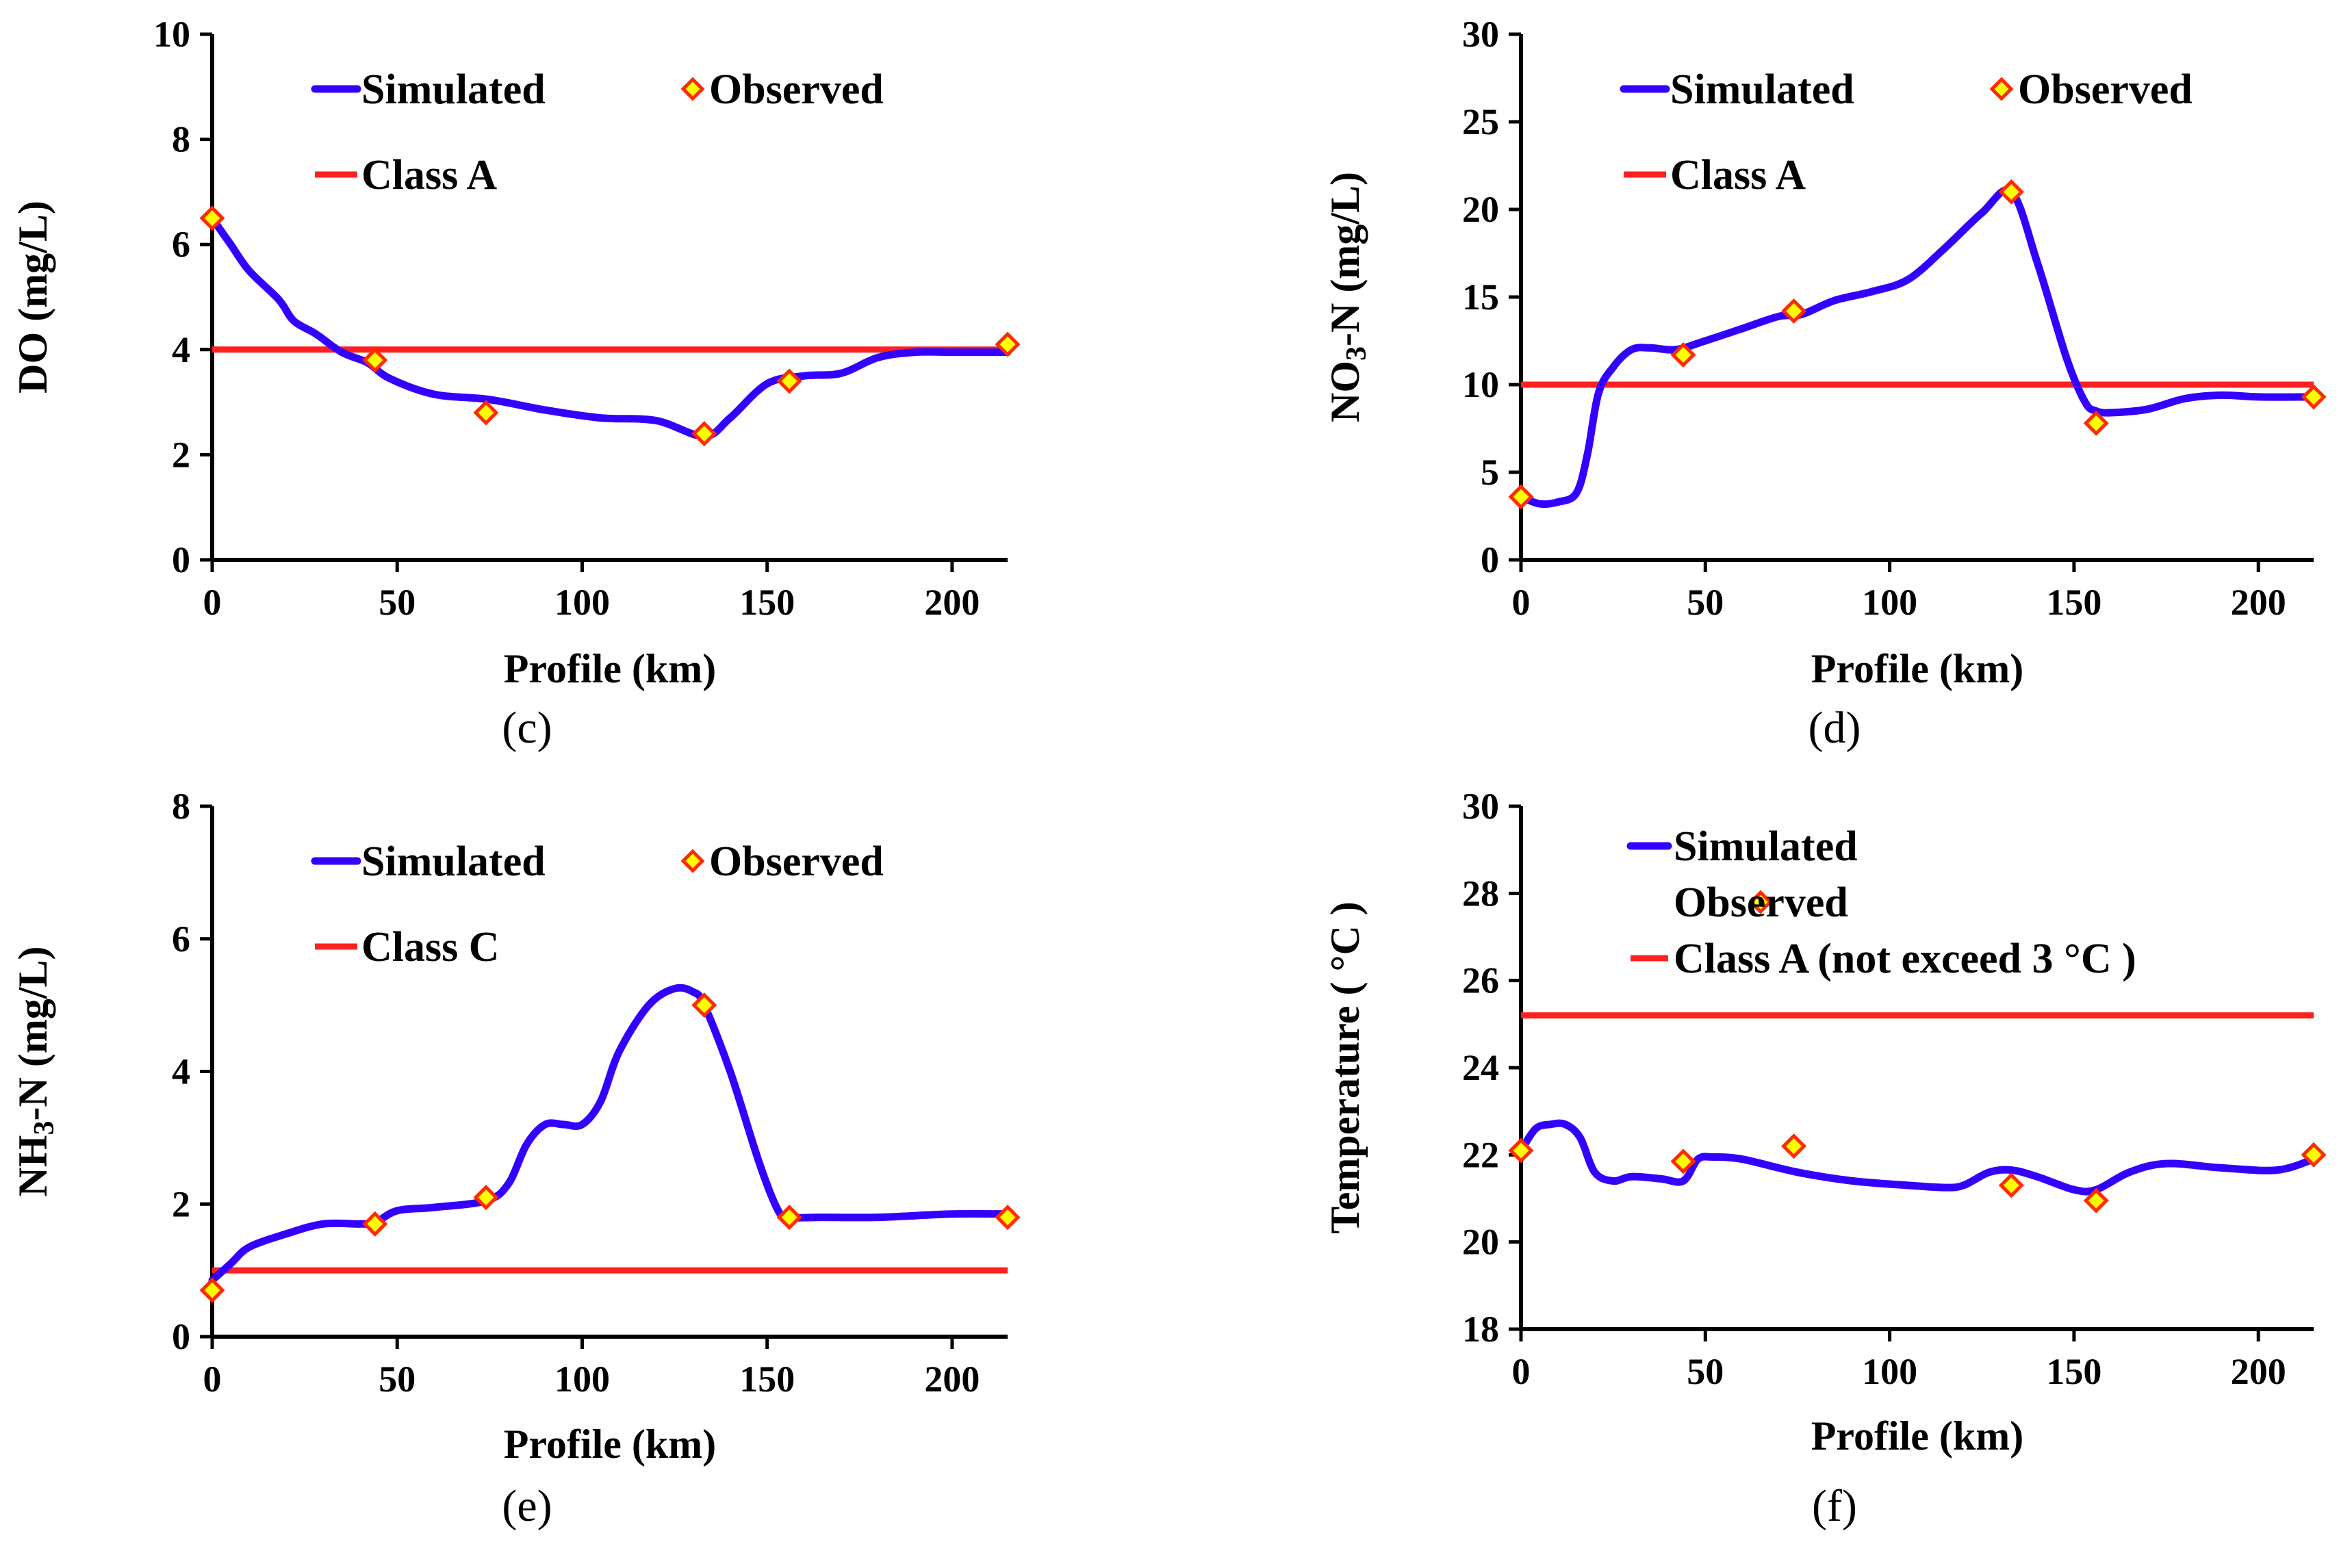 This screenshot has height=1568, width=2339. What do you see at coordinates (1905, 959) in the screenshot?
I see `legend-class-label: Class A (not exceed 3 °C )` at bounding box center [1905, 959].